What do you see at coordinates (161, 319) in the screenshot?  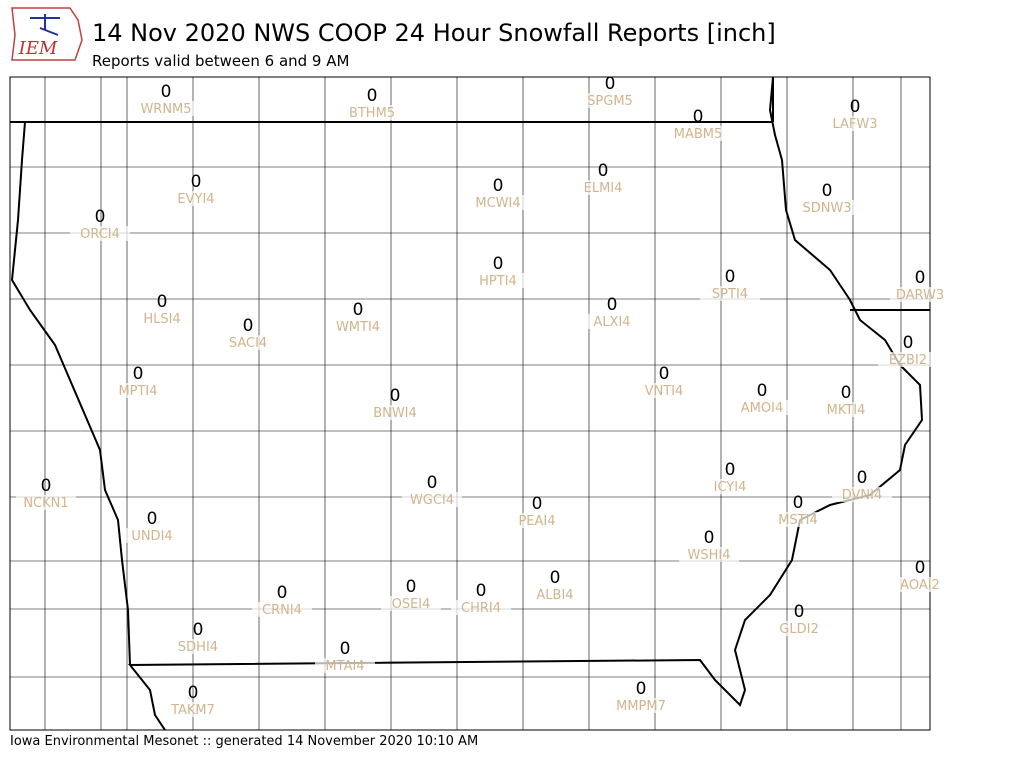 I see `station-id: HLSI4` at bounding box center [161, 319].